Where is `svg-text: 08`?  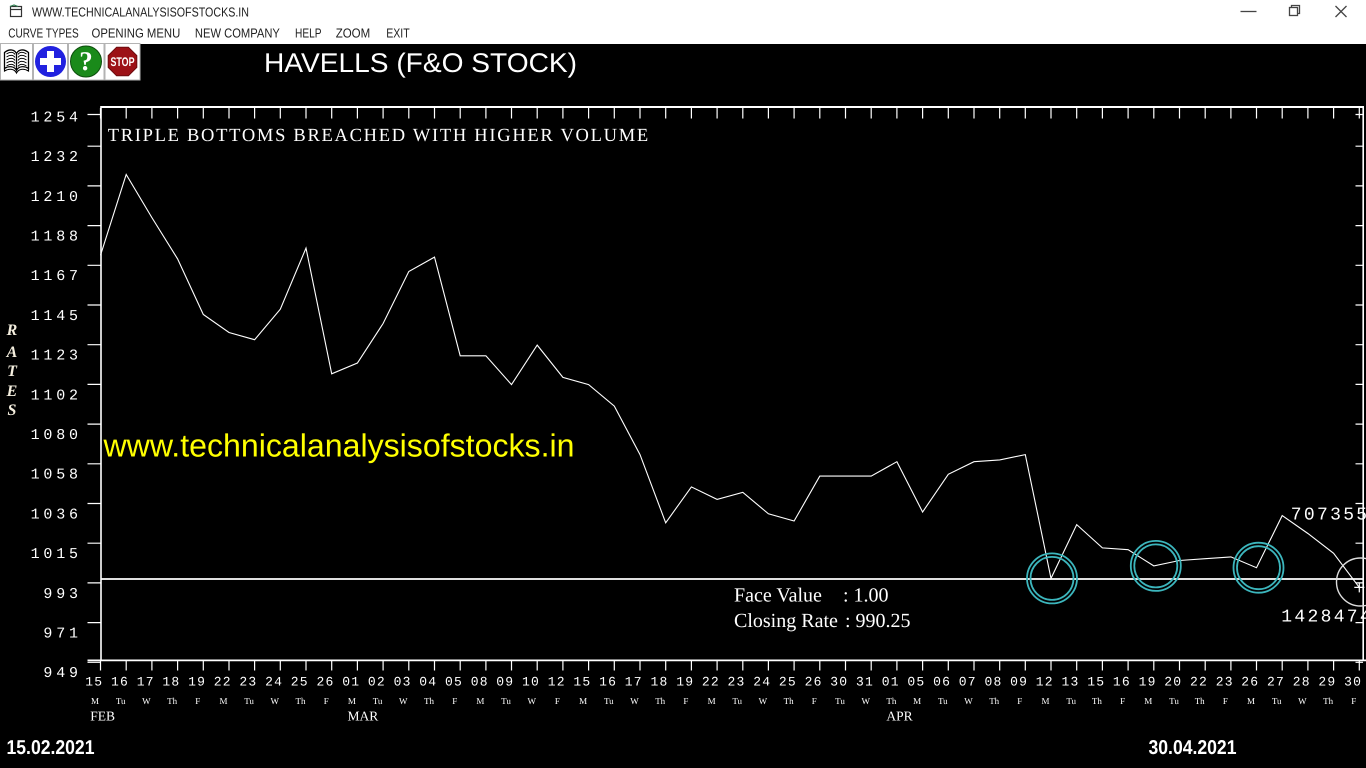
svg-text: 08 is located at coordinates (994, 682).